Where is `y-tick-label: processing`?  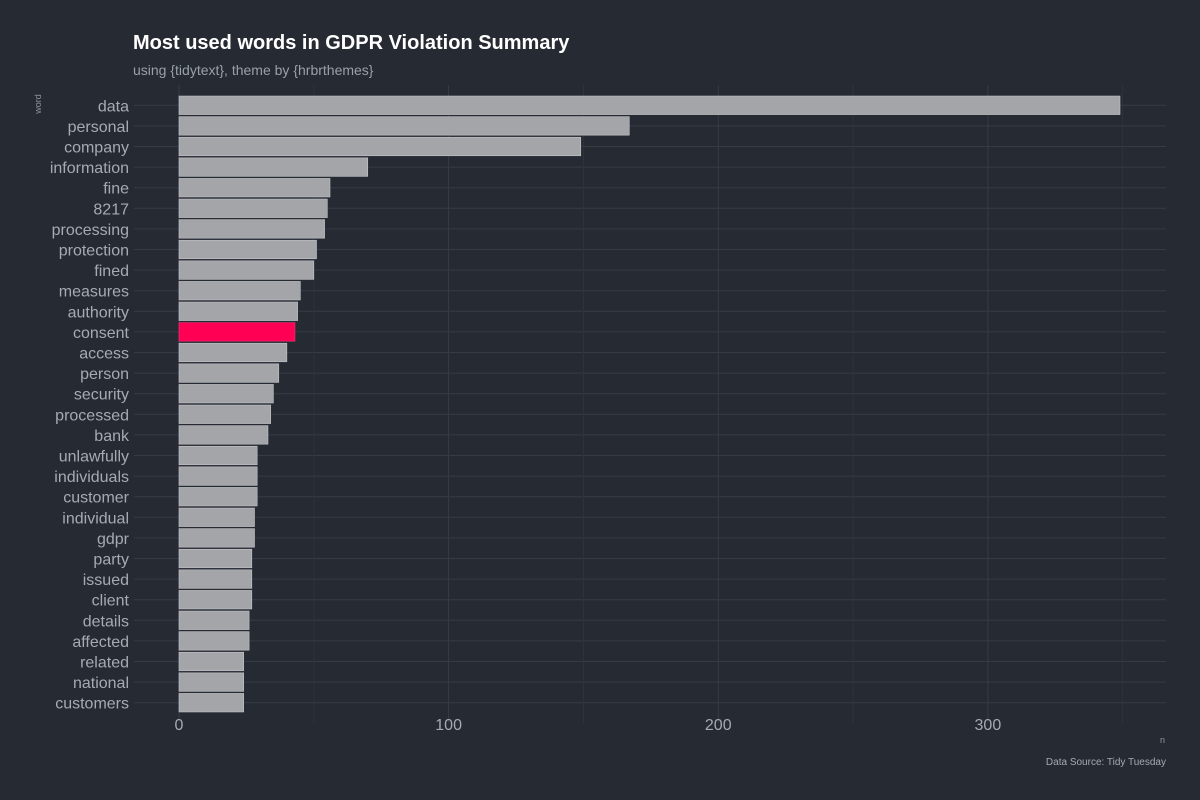 y-tick-label: processing is located at coordinates (90, 230).